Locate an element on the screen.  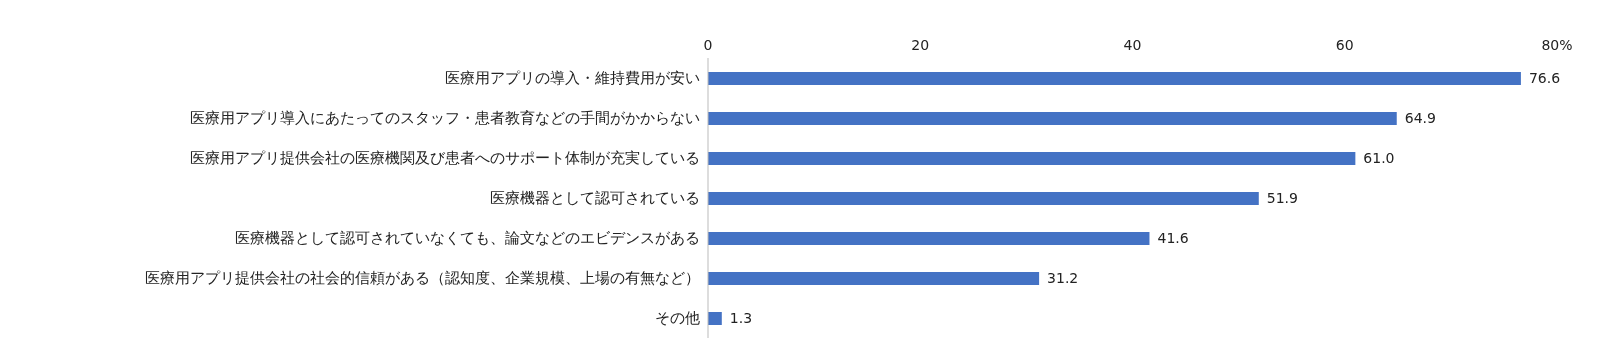
y-tick-label: 医療用アプリ提供会社の医療機関及び患者へのサポート体制が充実している is located at coordinates (445, 158).